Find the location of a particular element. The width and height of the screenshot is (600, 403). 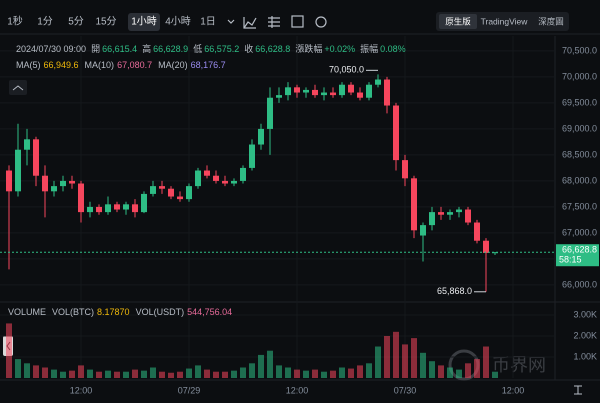

ma-name: MA(5) is located at coordinates (28, 65).